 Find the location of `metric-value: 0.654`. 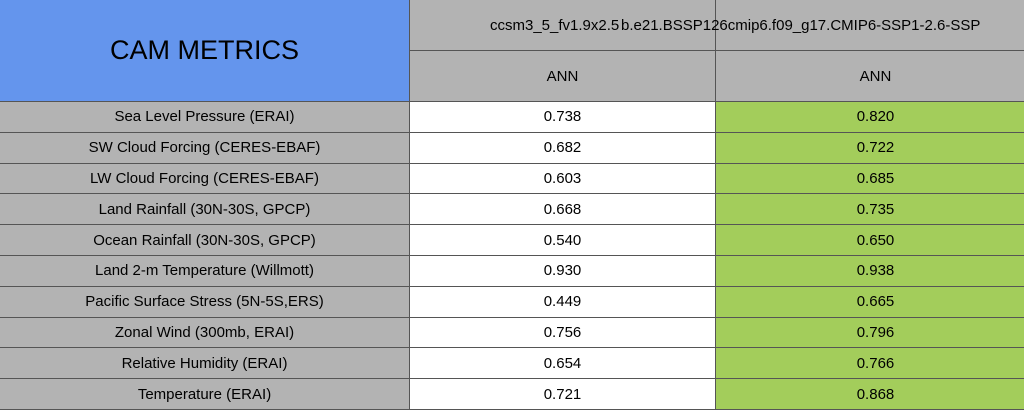

metric-value: 0.654 is located at coordinates (563, 364).